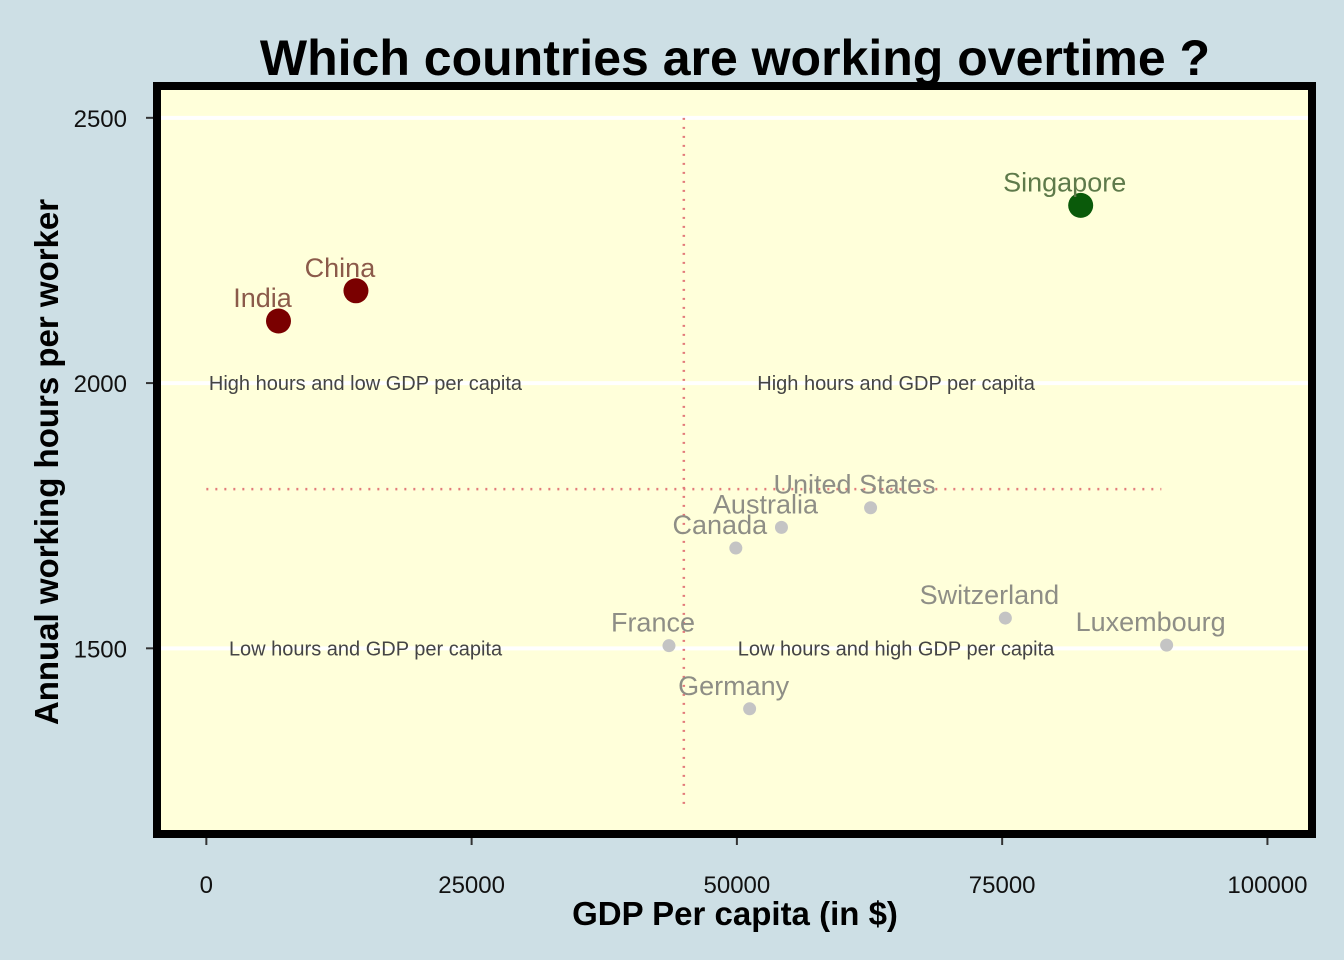 This screenshot has height=960, width=1344. I want to click on x-axis-title: GDP Per capita (in $), so click(735, 913).